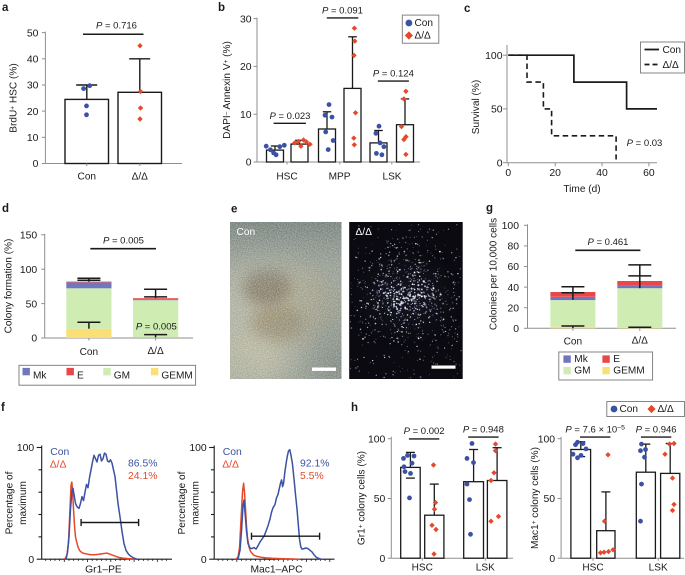 Image resolution: width=685 pixels, height=575 pixels. What do you see at coordinates (14, 97) in the screenshot?
I see `svg-text: BrdU+ HSC (%)` at bounding box center [14, 97].